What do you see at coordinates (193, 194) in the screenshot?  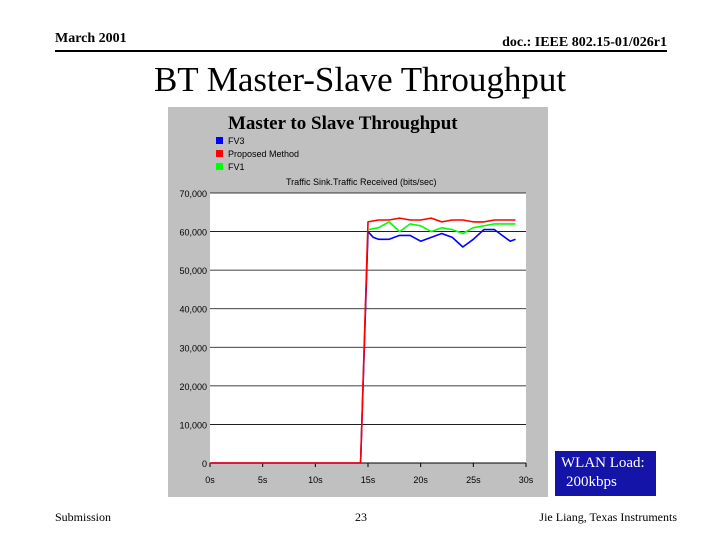 I see `y-tick-label: 70,000` at bounding box center [193, 194].